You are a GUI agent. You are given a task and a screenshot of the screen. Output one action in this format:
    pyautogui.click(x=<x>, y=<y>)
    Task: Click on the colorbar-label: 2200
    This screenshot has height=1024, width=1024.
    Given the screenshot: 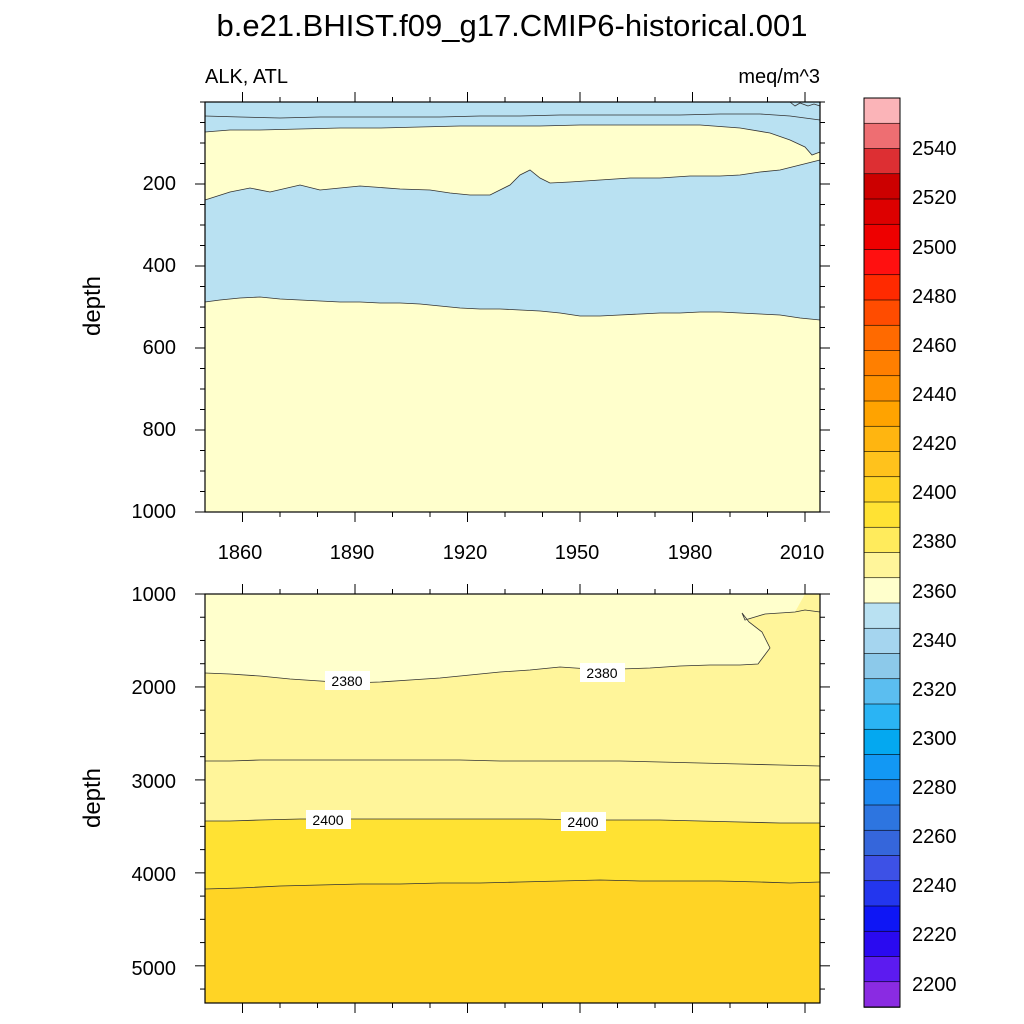 What is the action you would take?
    pyautogui.click(x=934, y=985)
    